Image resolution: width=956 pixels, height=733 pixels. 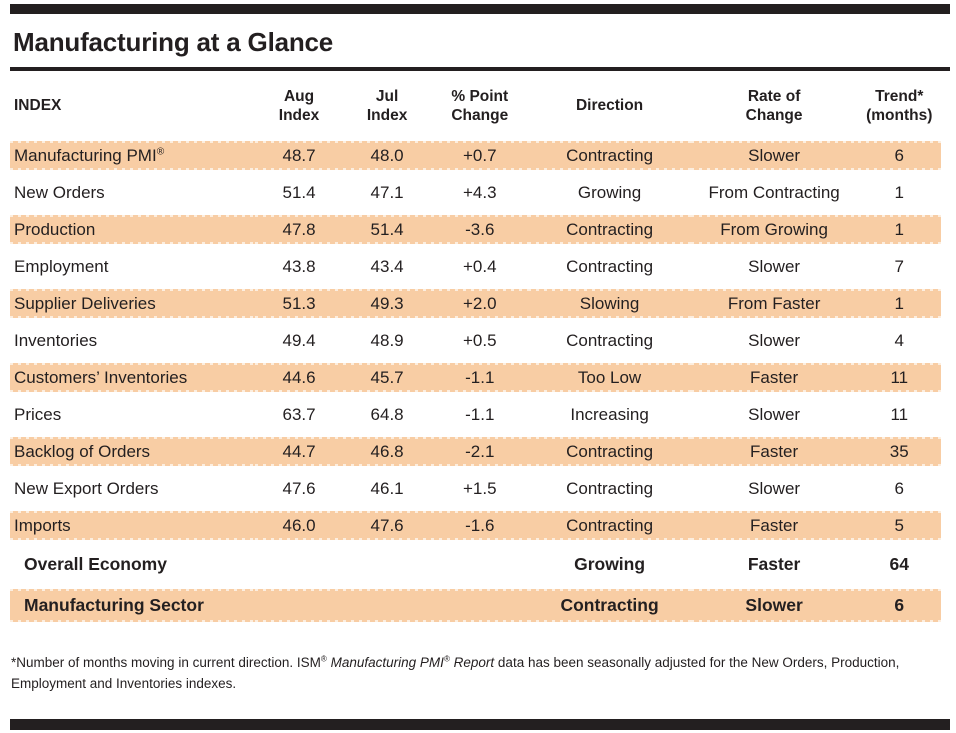 What do you see at coordinates (132, 489) in the screenshot?
I see `cell-index: New Export Orders` at bounding box center [132, 489].